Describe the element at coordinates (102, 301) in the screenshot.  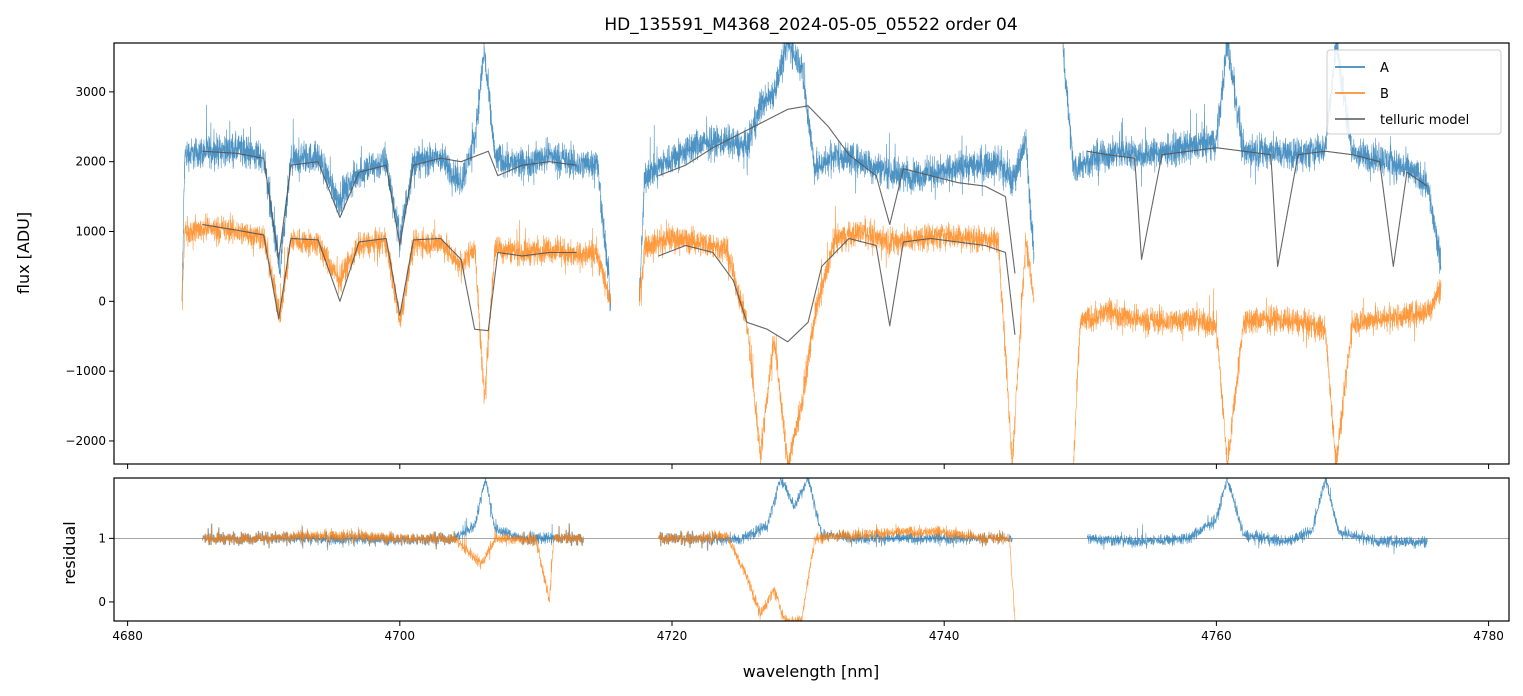
I see `flux-ytick-label: 0` at that location.